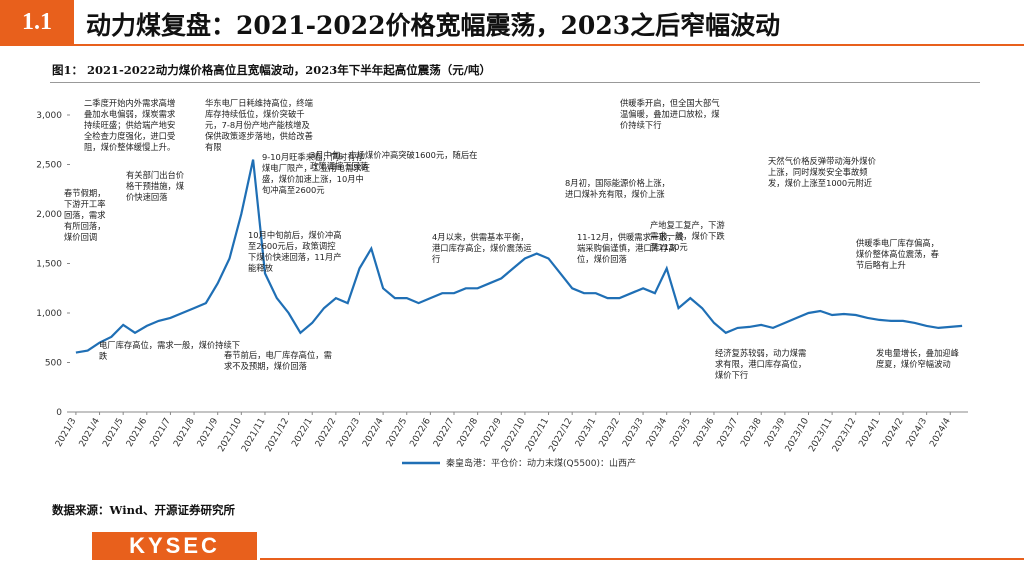  What do you see at coordinates (90, 432) in the screenshot?
I see `x-tick-label: 2021/4` at bounding box center [90, 432].